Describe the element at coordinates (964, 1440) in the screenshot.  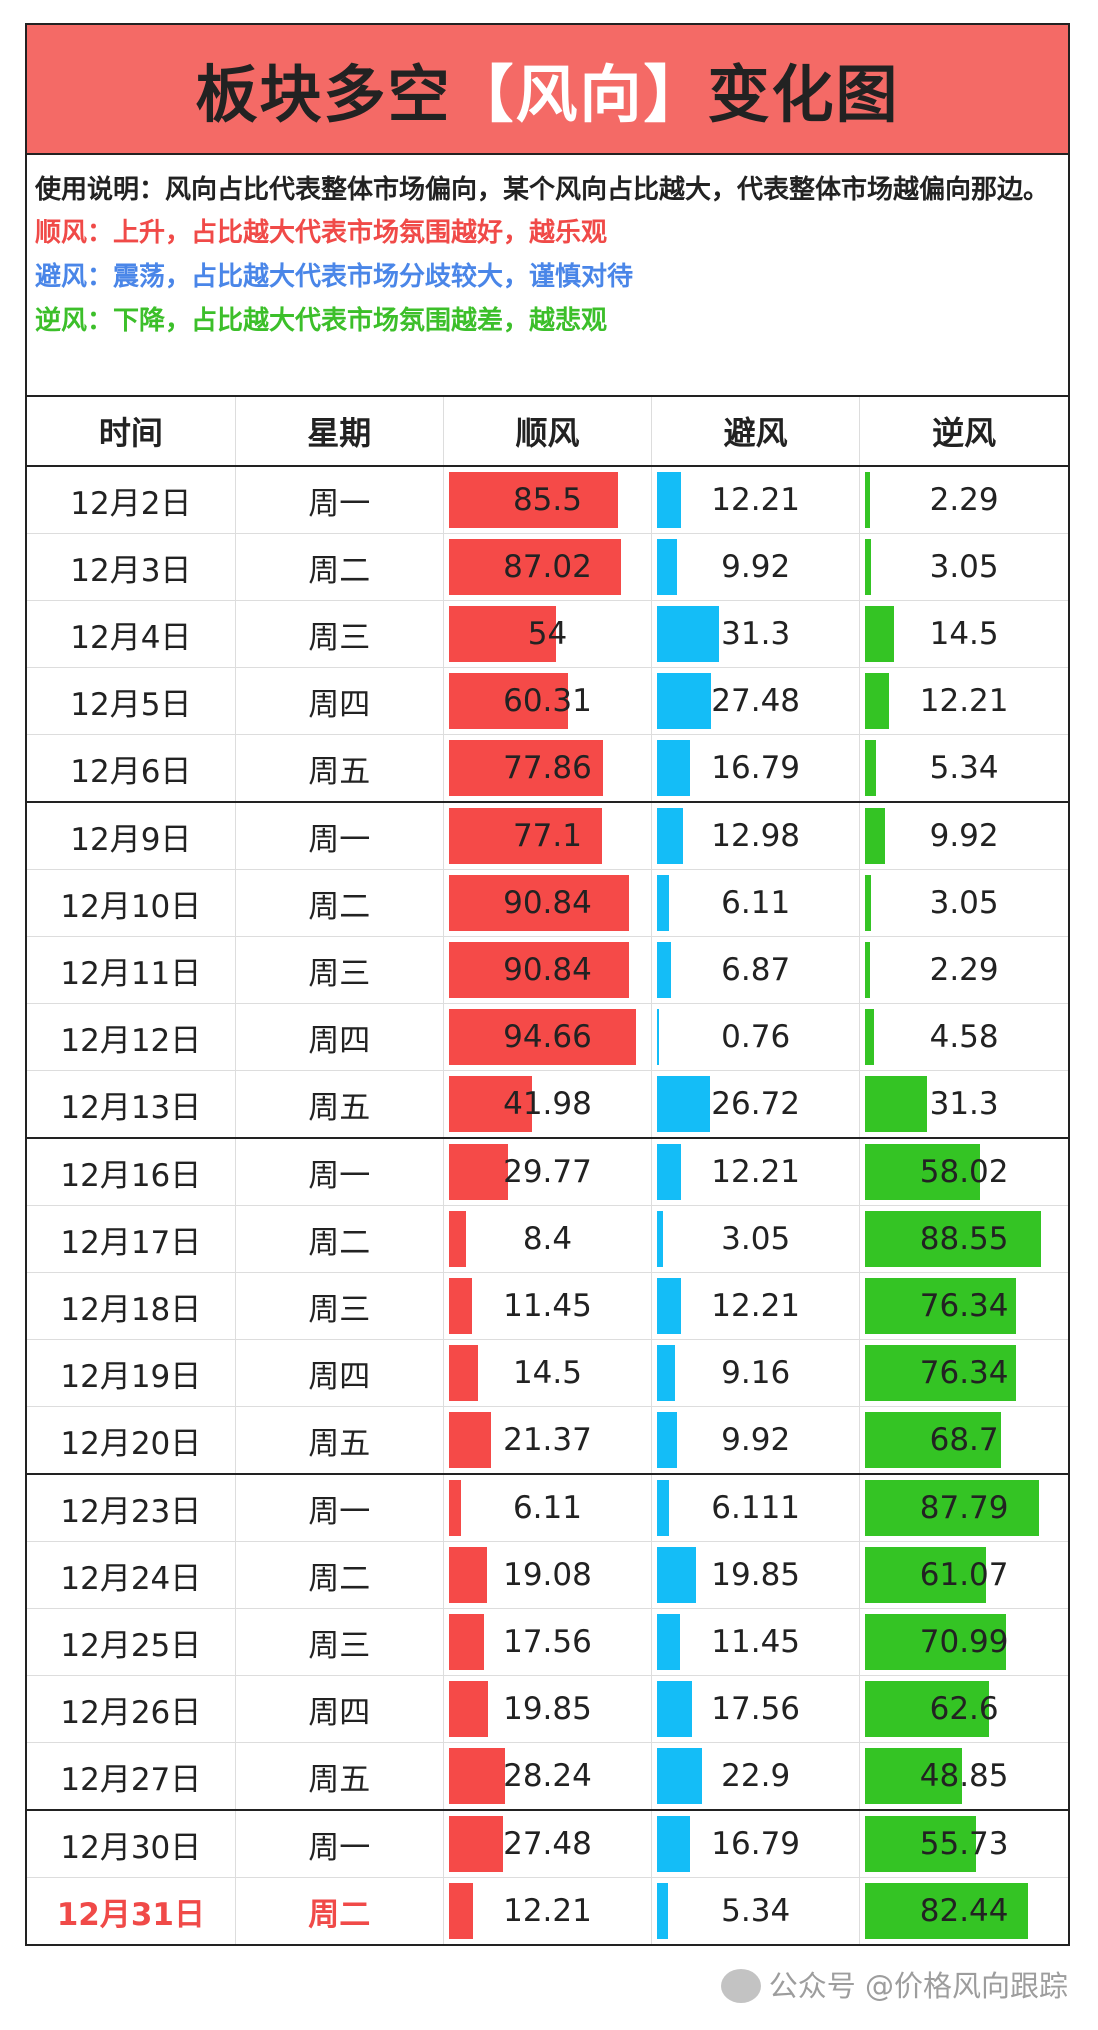
I see `headwind-value: 68.7` at that location.